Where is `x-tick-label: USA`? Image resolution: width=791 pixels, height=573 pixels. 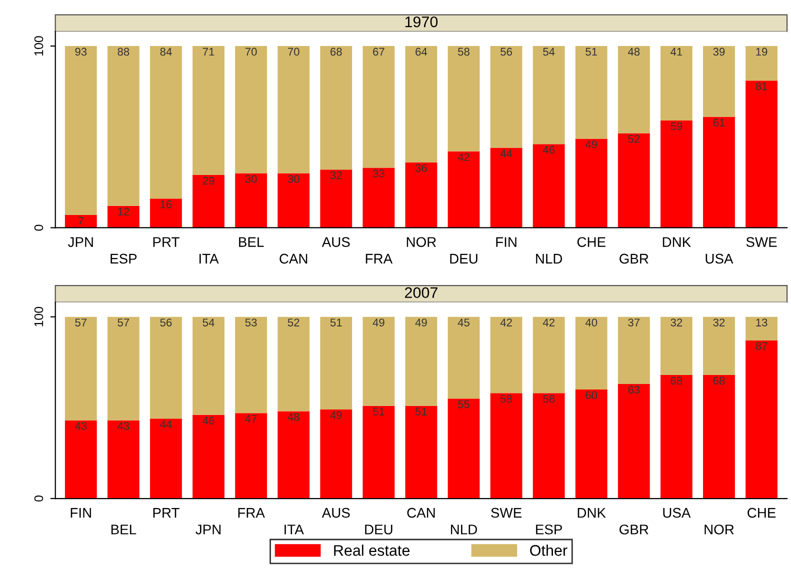 x-tick-label: USA is located at coordinates (720, 259).